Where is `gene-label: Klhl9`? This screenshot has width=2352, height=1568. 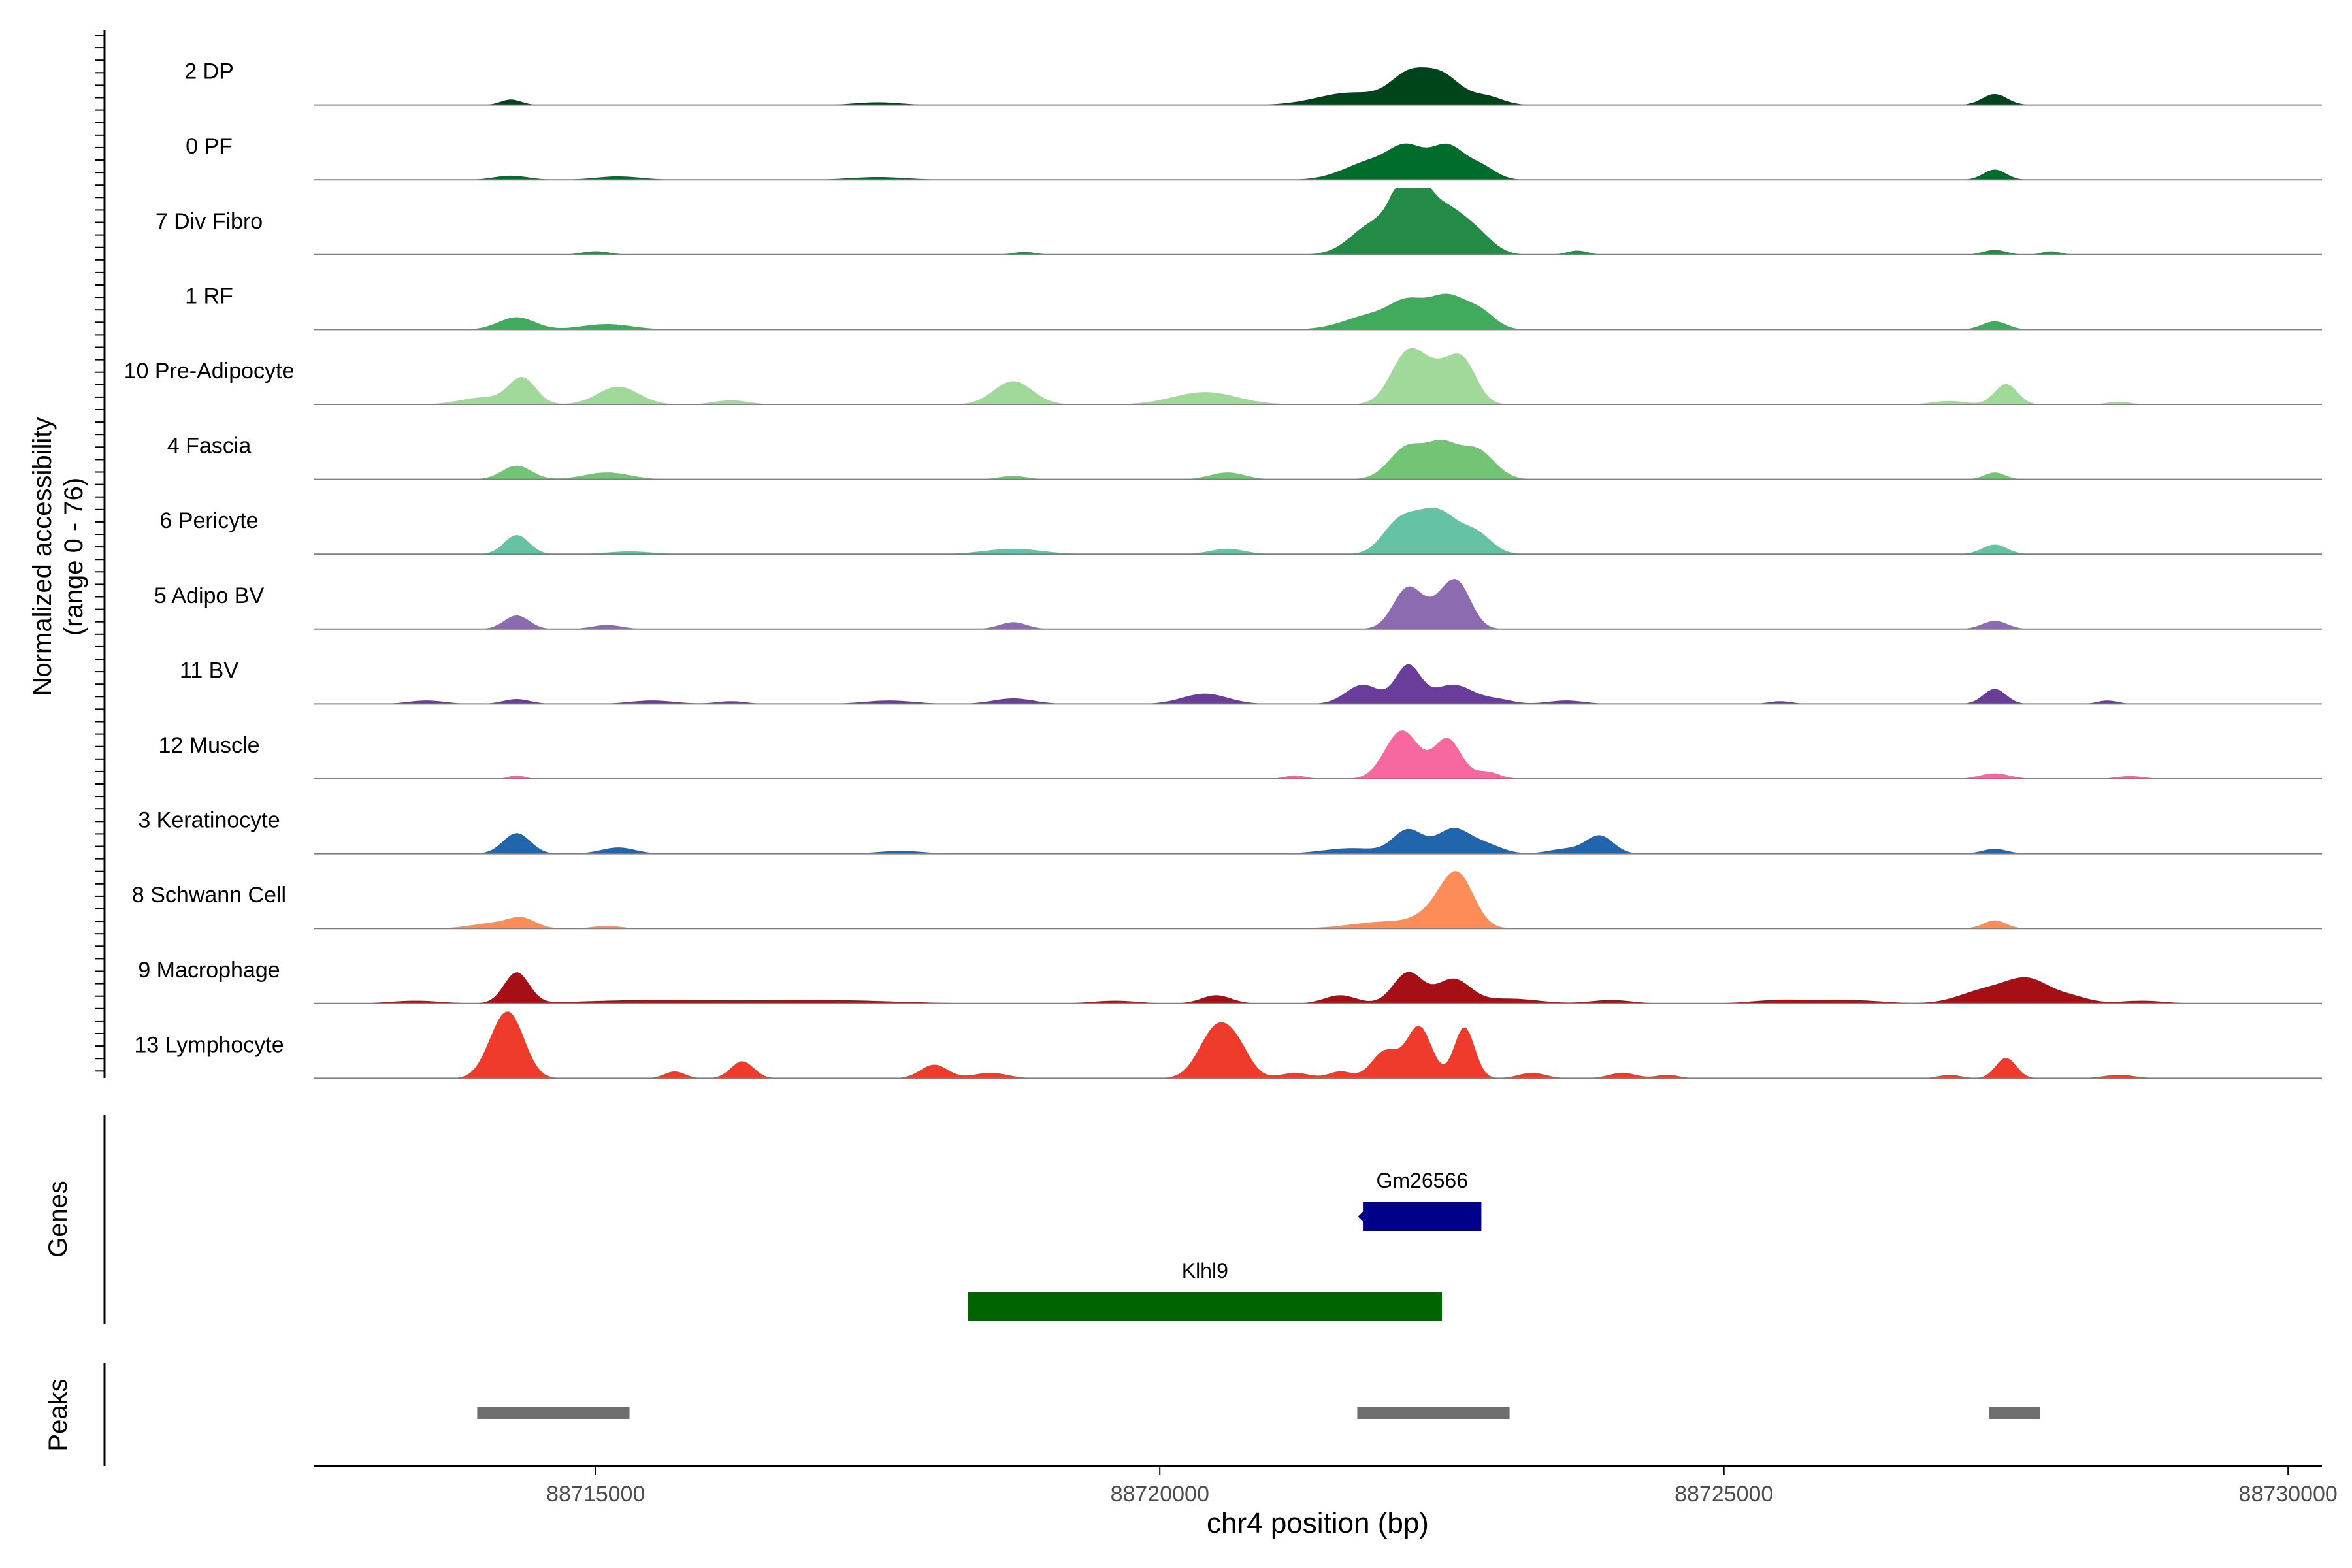
gene-label: Klhl9 is located at coordinates (1205, 1270).